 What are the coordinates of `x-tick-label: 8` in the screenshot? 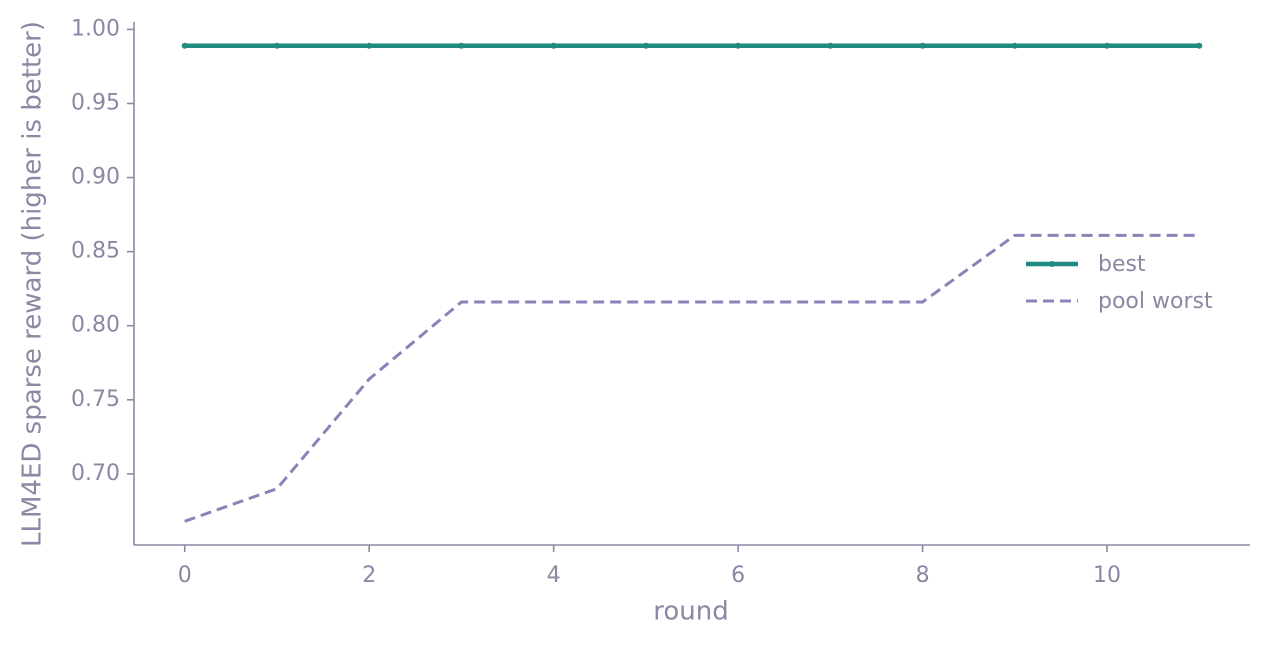 It's located at (923, 575).